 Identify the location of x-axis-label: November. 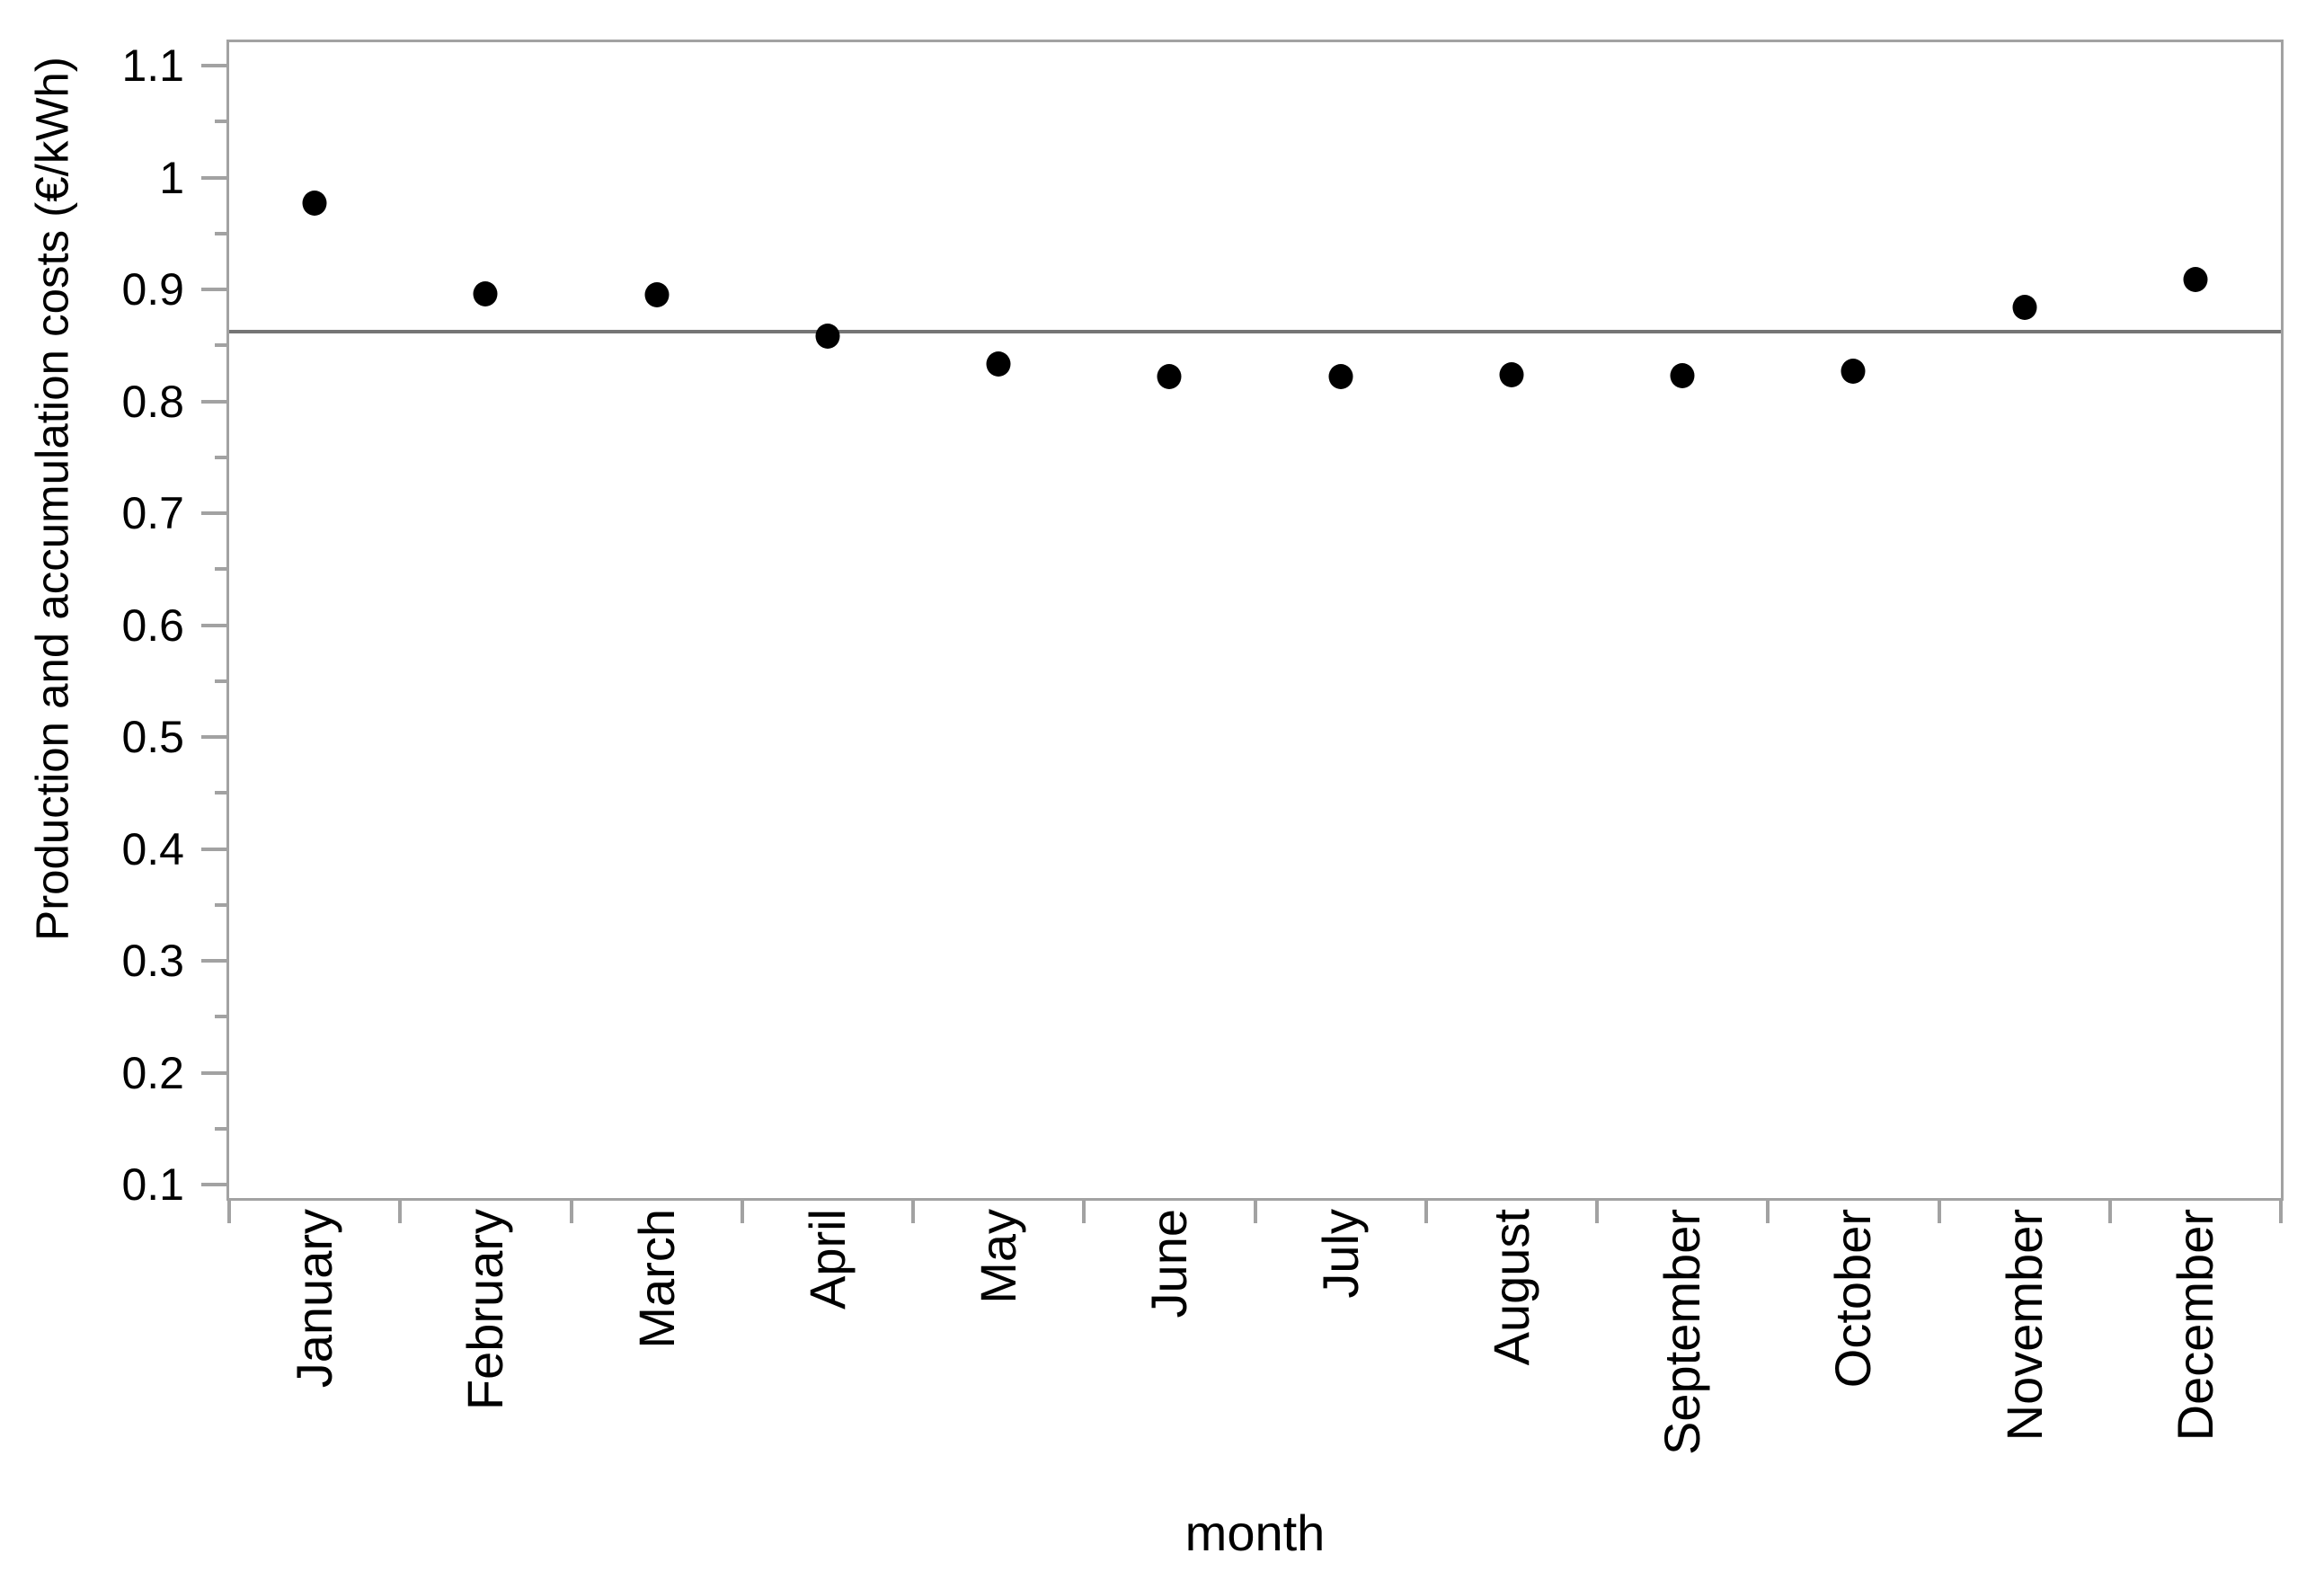
(2024, 1325).